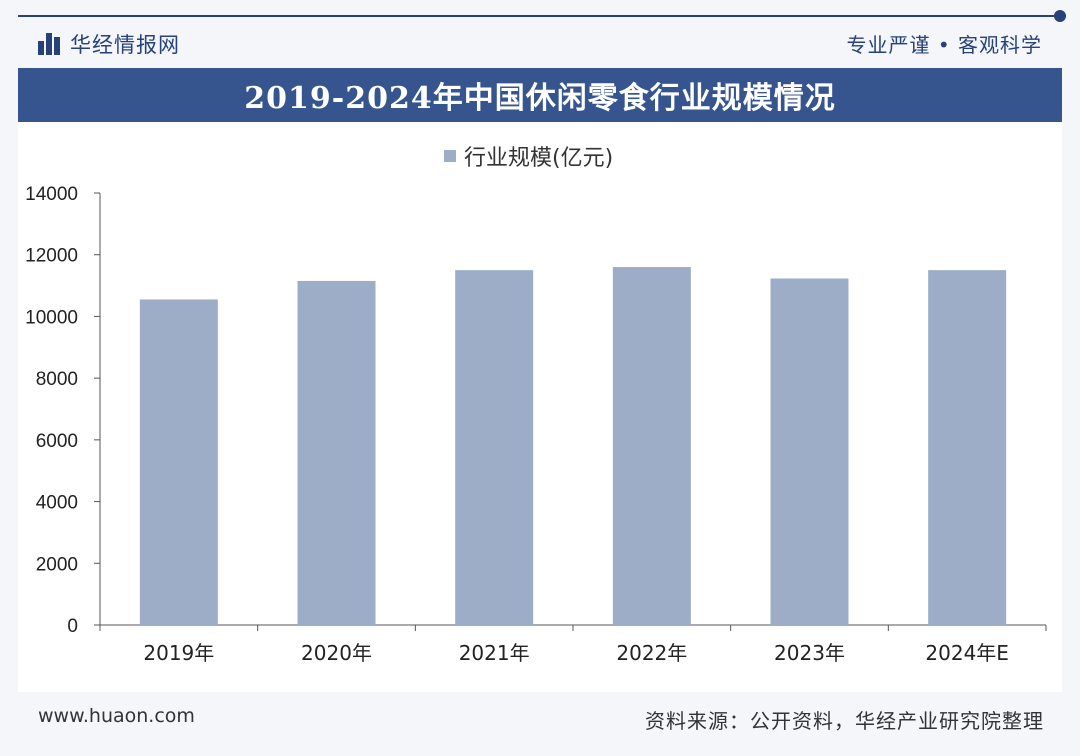 Image resolution: width=1080 pixels, height=756 pixels. I want to click on y-tick-label: 8000, so click(57, 379).